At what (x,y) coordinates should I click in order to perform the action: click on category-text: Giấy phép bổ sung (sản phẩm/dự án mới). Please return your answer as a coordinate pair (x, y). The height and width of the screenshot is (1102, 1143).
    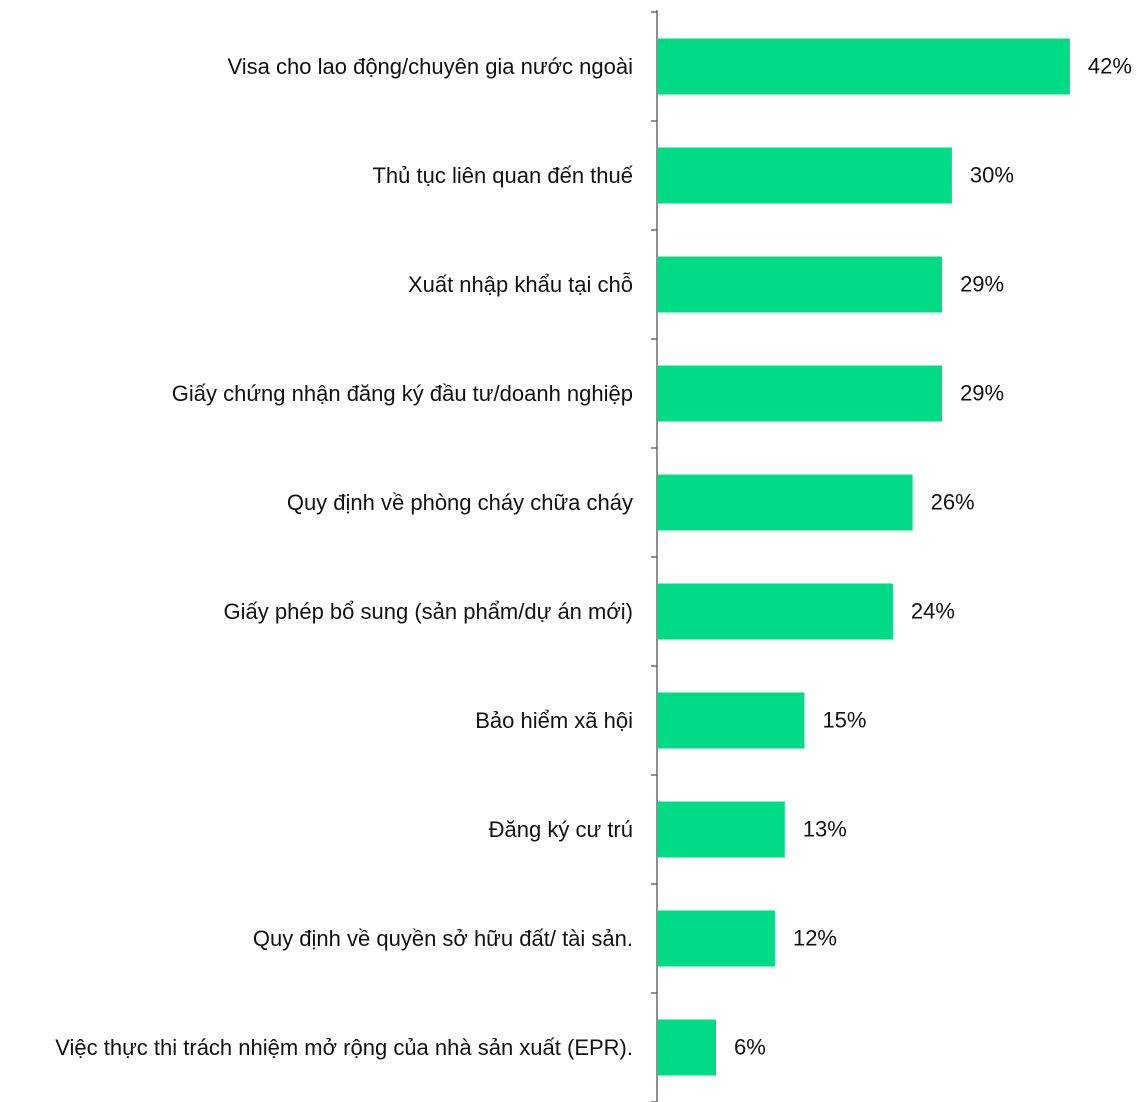
    Looking at the image, I should click on (428, 611).